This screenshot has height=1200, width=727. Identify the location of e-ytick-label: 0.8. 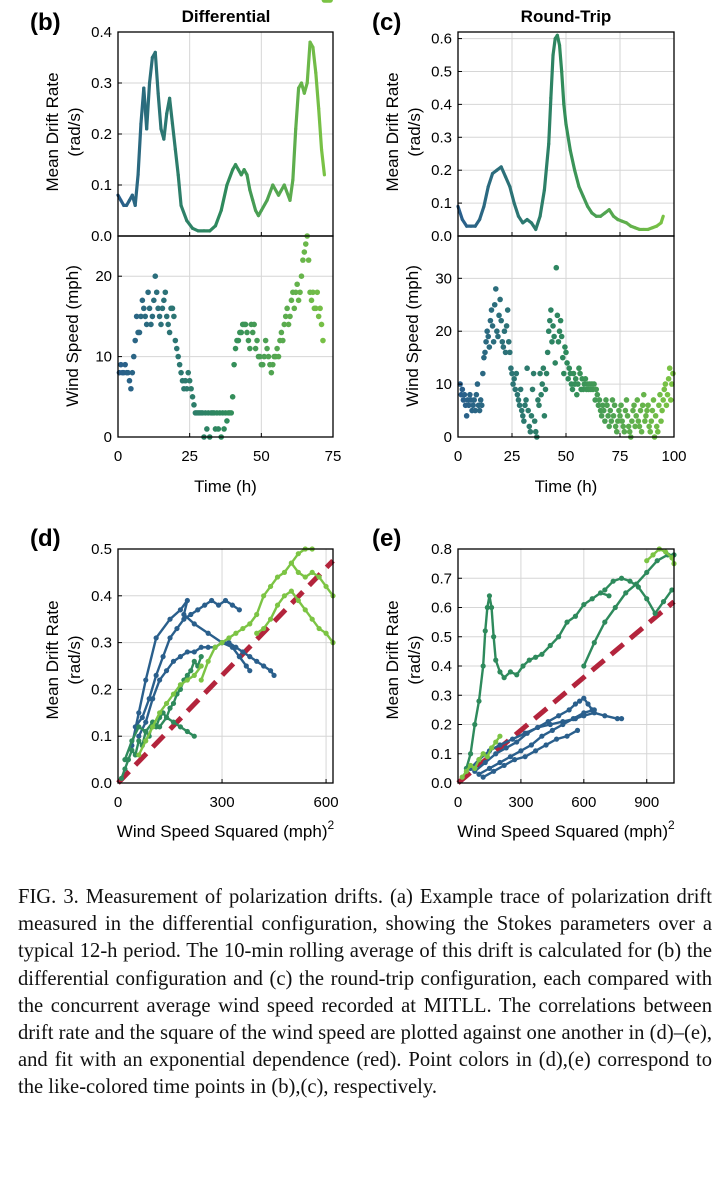
(441, 549).